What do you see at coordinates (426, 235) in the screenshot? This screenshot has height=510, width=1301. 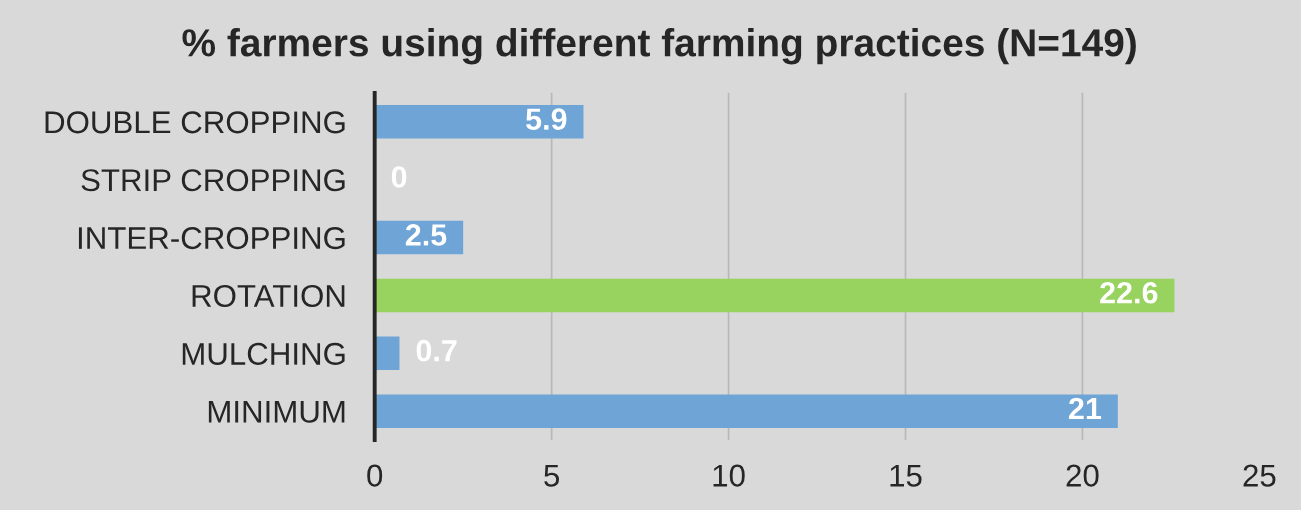 I see `data-label: 2.5` at bounding box center [426, 235].